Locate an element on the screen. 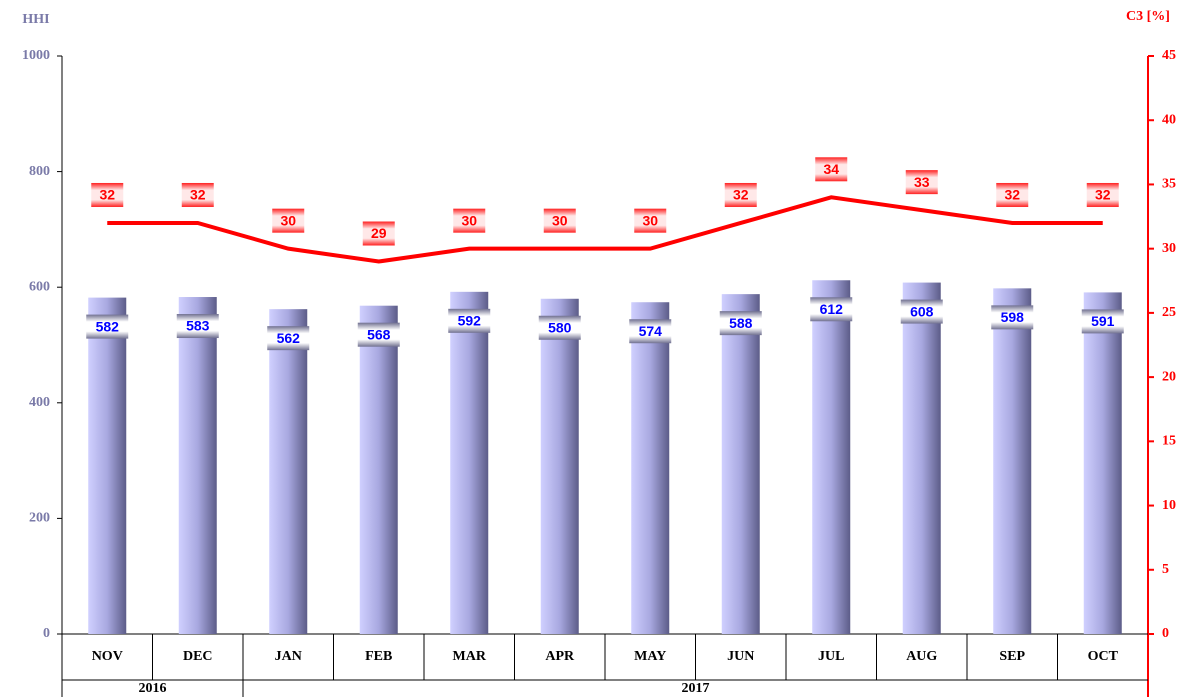 The image size is (1183, 697). y-tick-label: 400 is located at coordinates (39, 402).